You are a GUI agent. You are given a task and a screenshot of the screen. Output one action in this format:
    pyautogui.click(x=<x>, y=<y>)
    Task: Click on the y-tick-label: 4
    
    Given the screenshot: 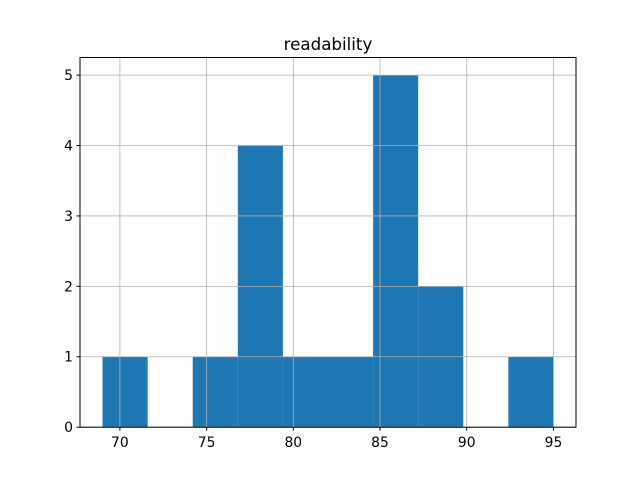 What is the action you would take?
    pyautogui.click(x=68, y=146)
    